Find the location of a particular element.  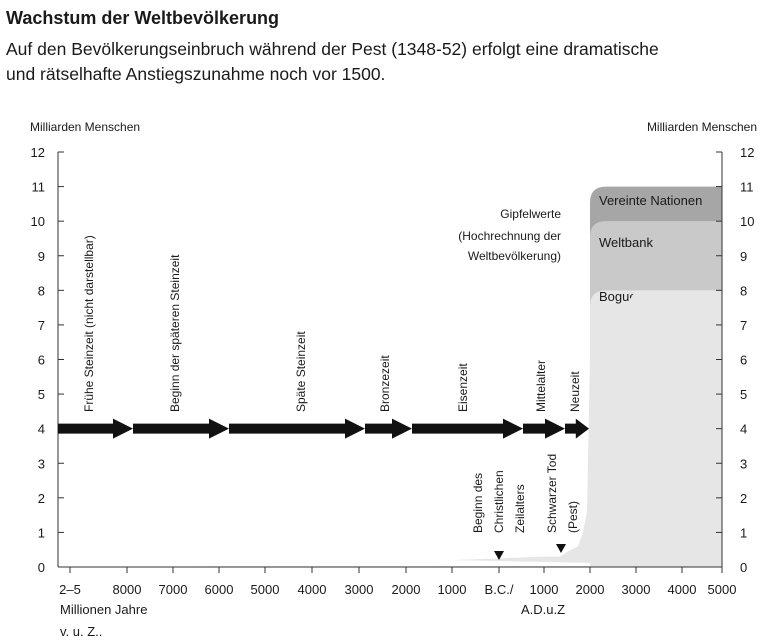

x-tick-label: 8000 is located at coordinates (127, 589).